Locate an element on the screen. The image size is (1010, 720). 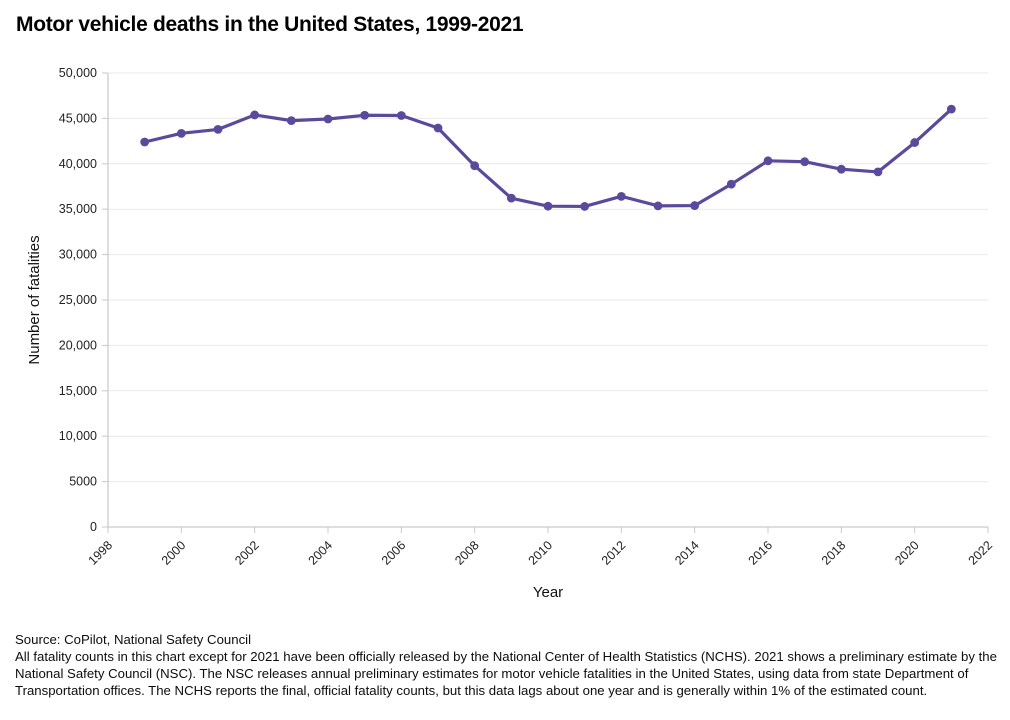
data-line is located at coordinates (548, 158).